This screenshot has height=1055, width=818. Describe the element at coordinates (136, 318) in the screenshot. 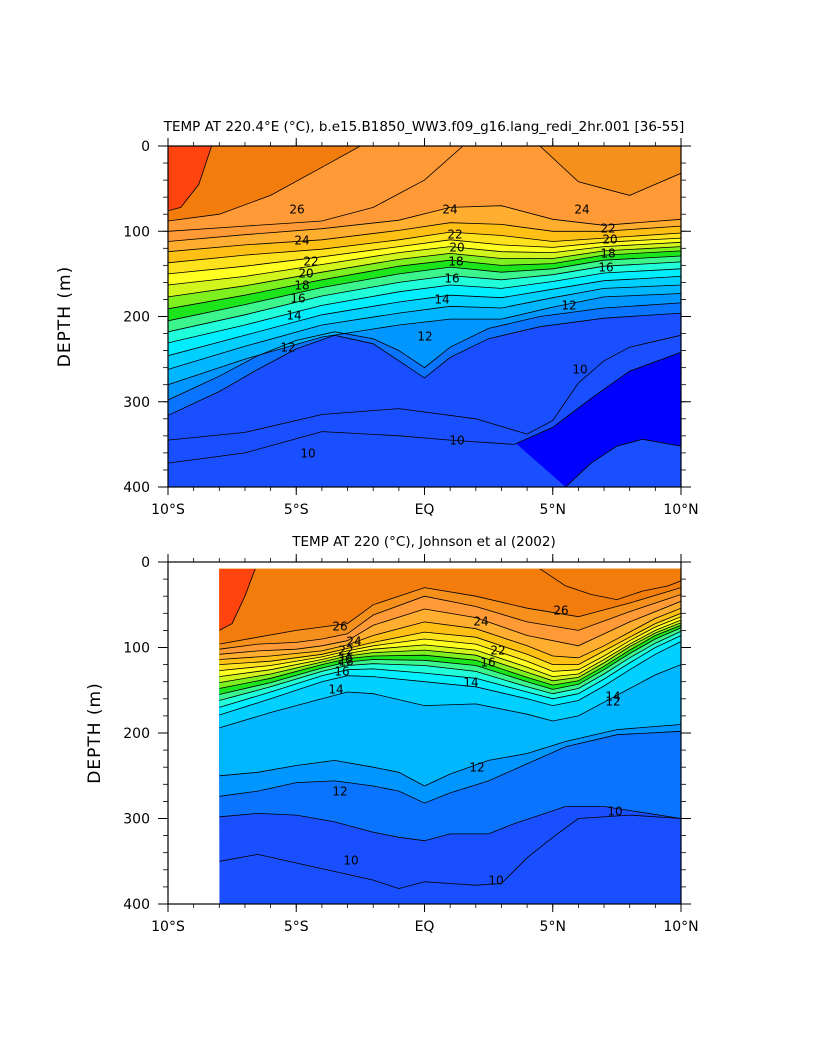

I see `y-tick-label: 200` at that location.